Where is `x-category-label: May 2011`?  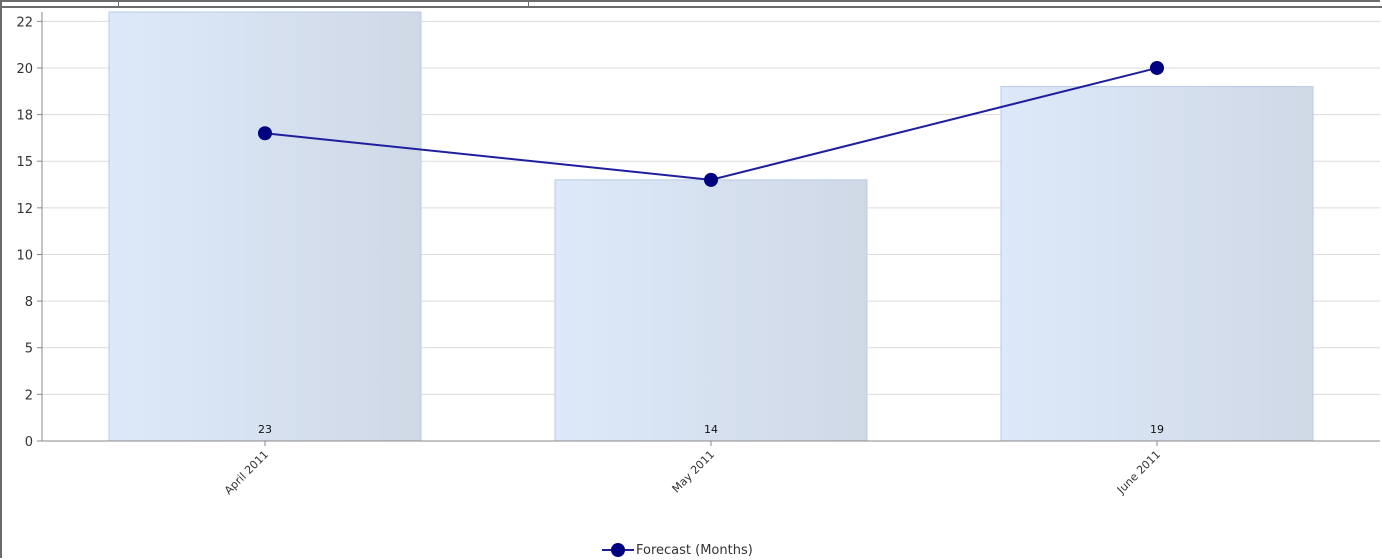 x-category-label: May 2011 is located at coordinates (694, 472).